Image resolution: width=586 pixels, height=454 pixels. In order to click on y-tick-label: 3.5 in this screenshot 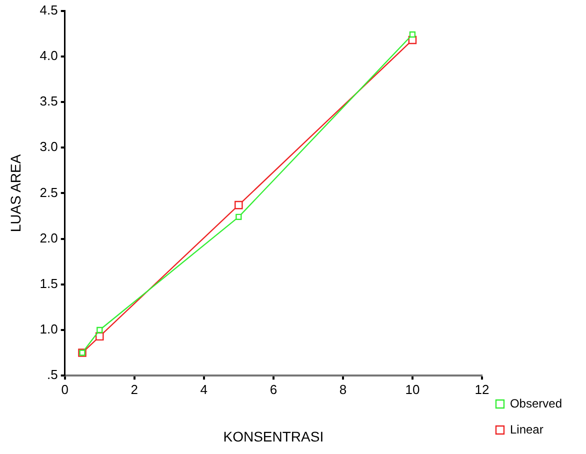, I will do `click(49, 101)`.